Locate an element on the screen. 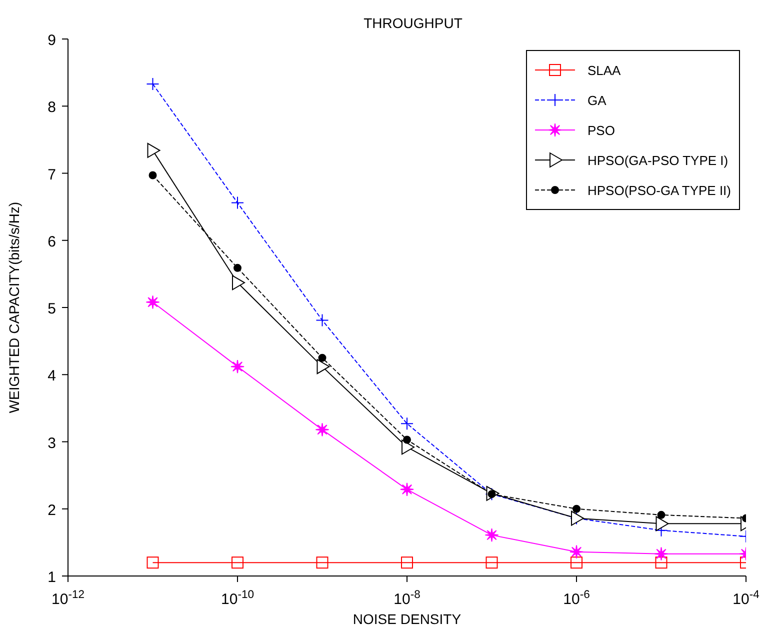 The image size is (770, 634). legend-label: HPSO(PSO-GA TYPE II) is located at coordinates (659, 190).